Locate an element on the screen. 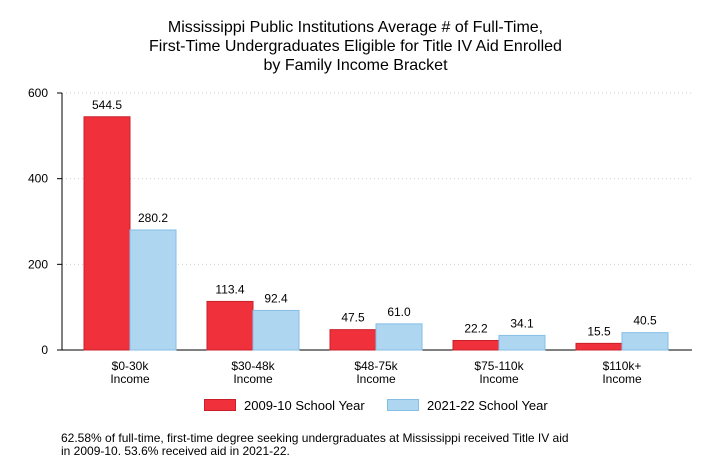  data-label: 40.5 is located at coordinates (645, 321).